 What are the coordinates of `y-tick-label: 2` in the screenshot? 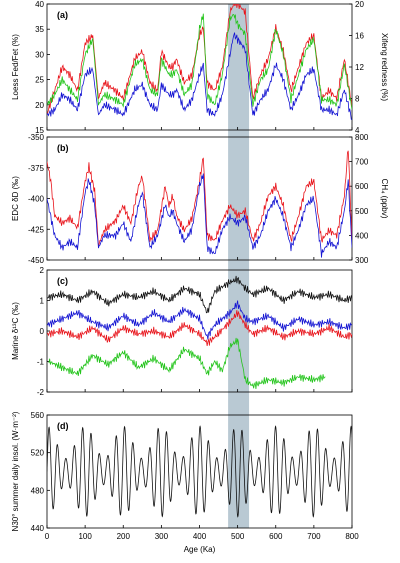 It's located at (42, 270).